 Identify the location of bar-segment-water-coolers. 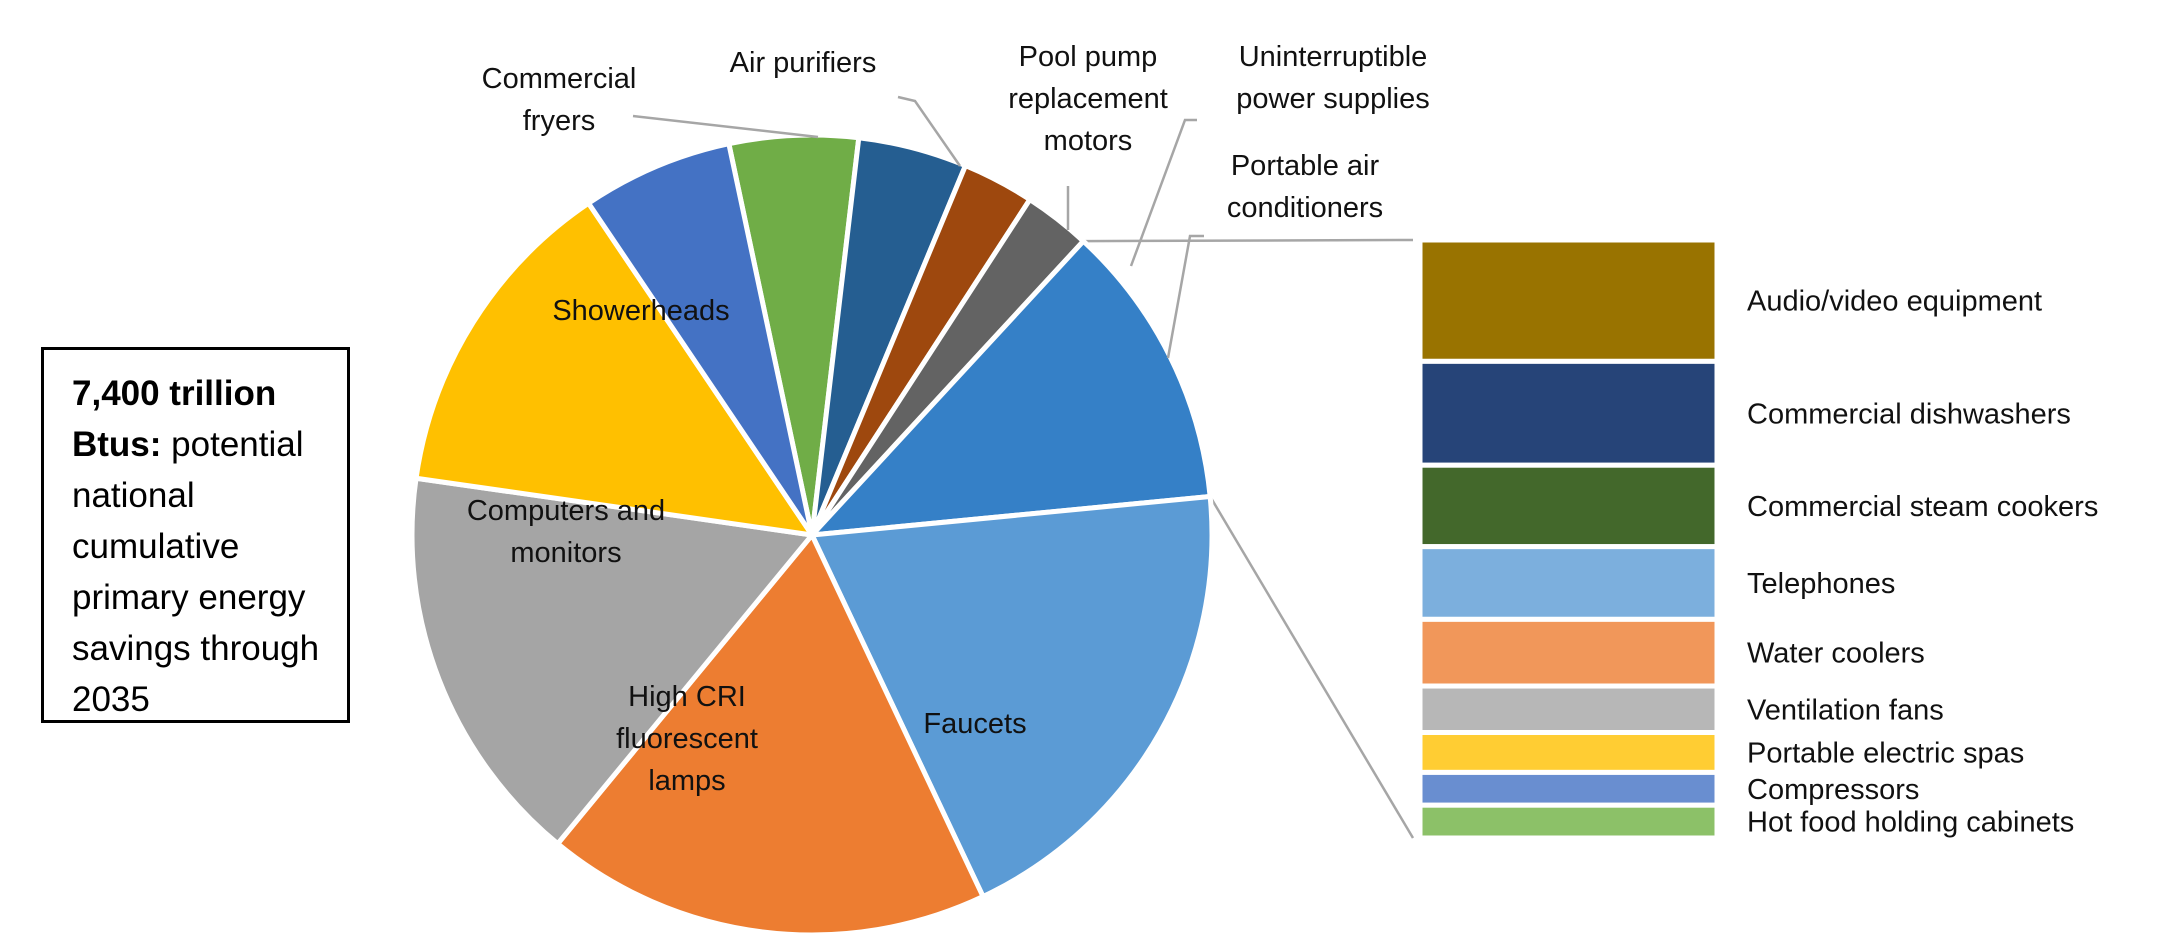
(1568, 652).